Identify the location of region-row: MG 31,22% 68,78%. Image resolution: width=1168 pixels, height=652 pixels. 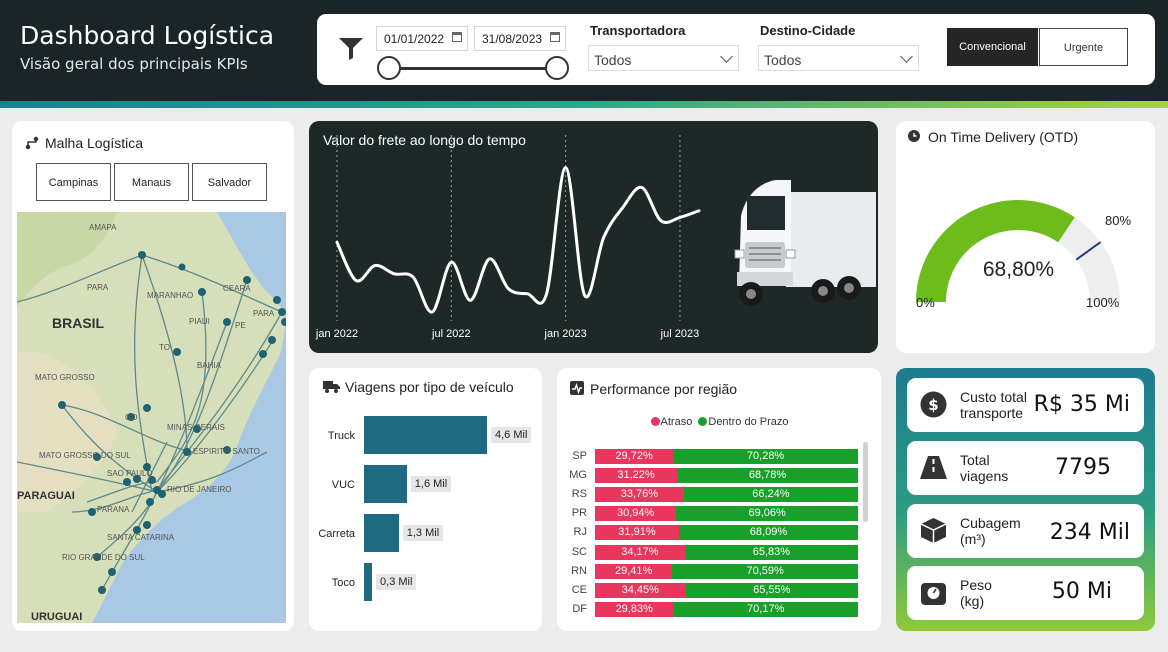
(717, 476).